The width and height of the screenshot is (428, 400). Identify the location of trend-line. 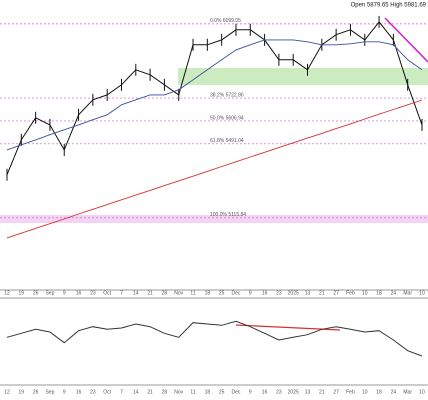
(406, 40).